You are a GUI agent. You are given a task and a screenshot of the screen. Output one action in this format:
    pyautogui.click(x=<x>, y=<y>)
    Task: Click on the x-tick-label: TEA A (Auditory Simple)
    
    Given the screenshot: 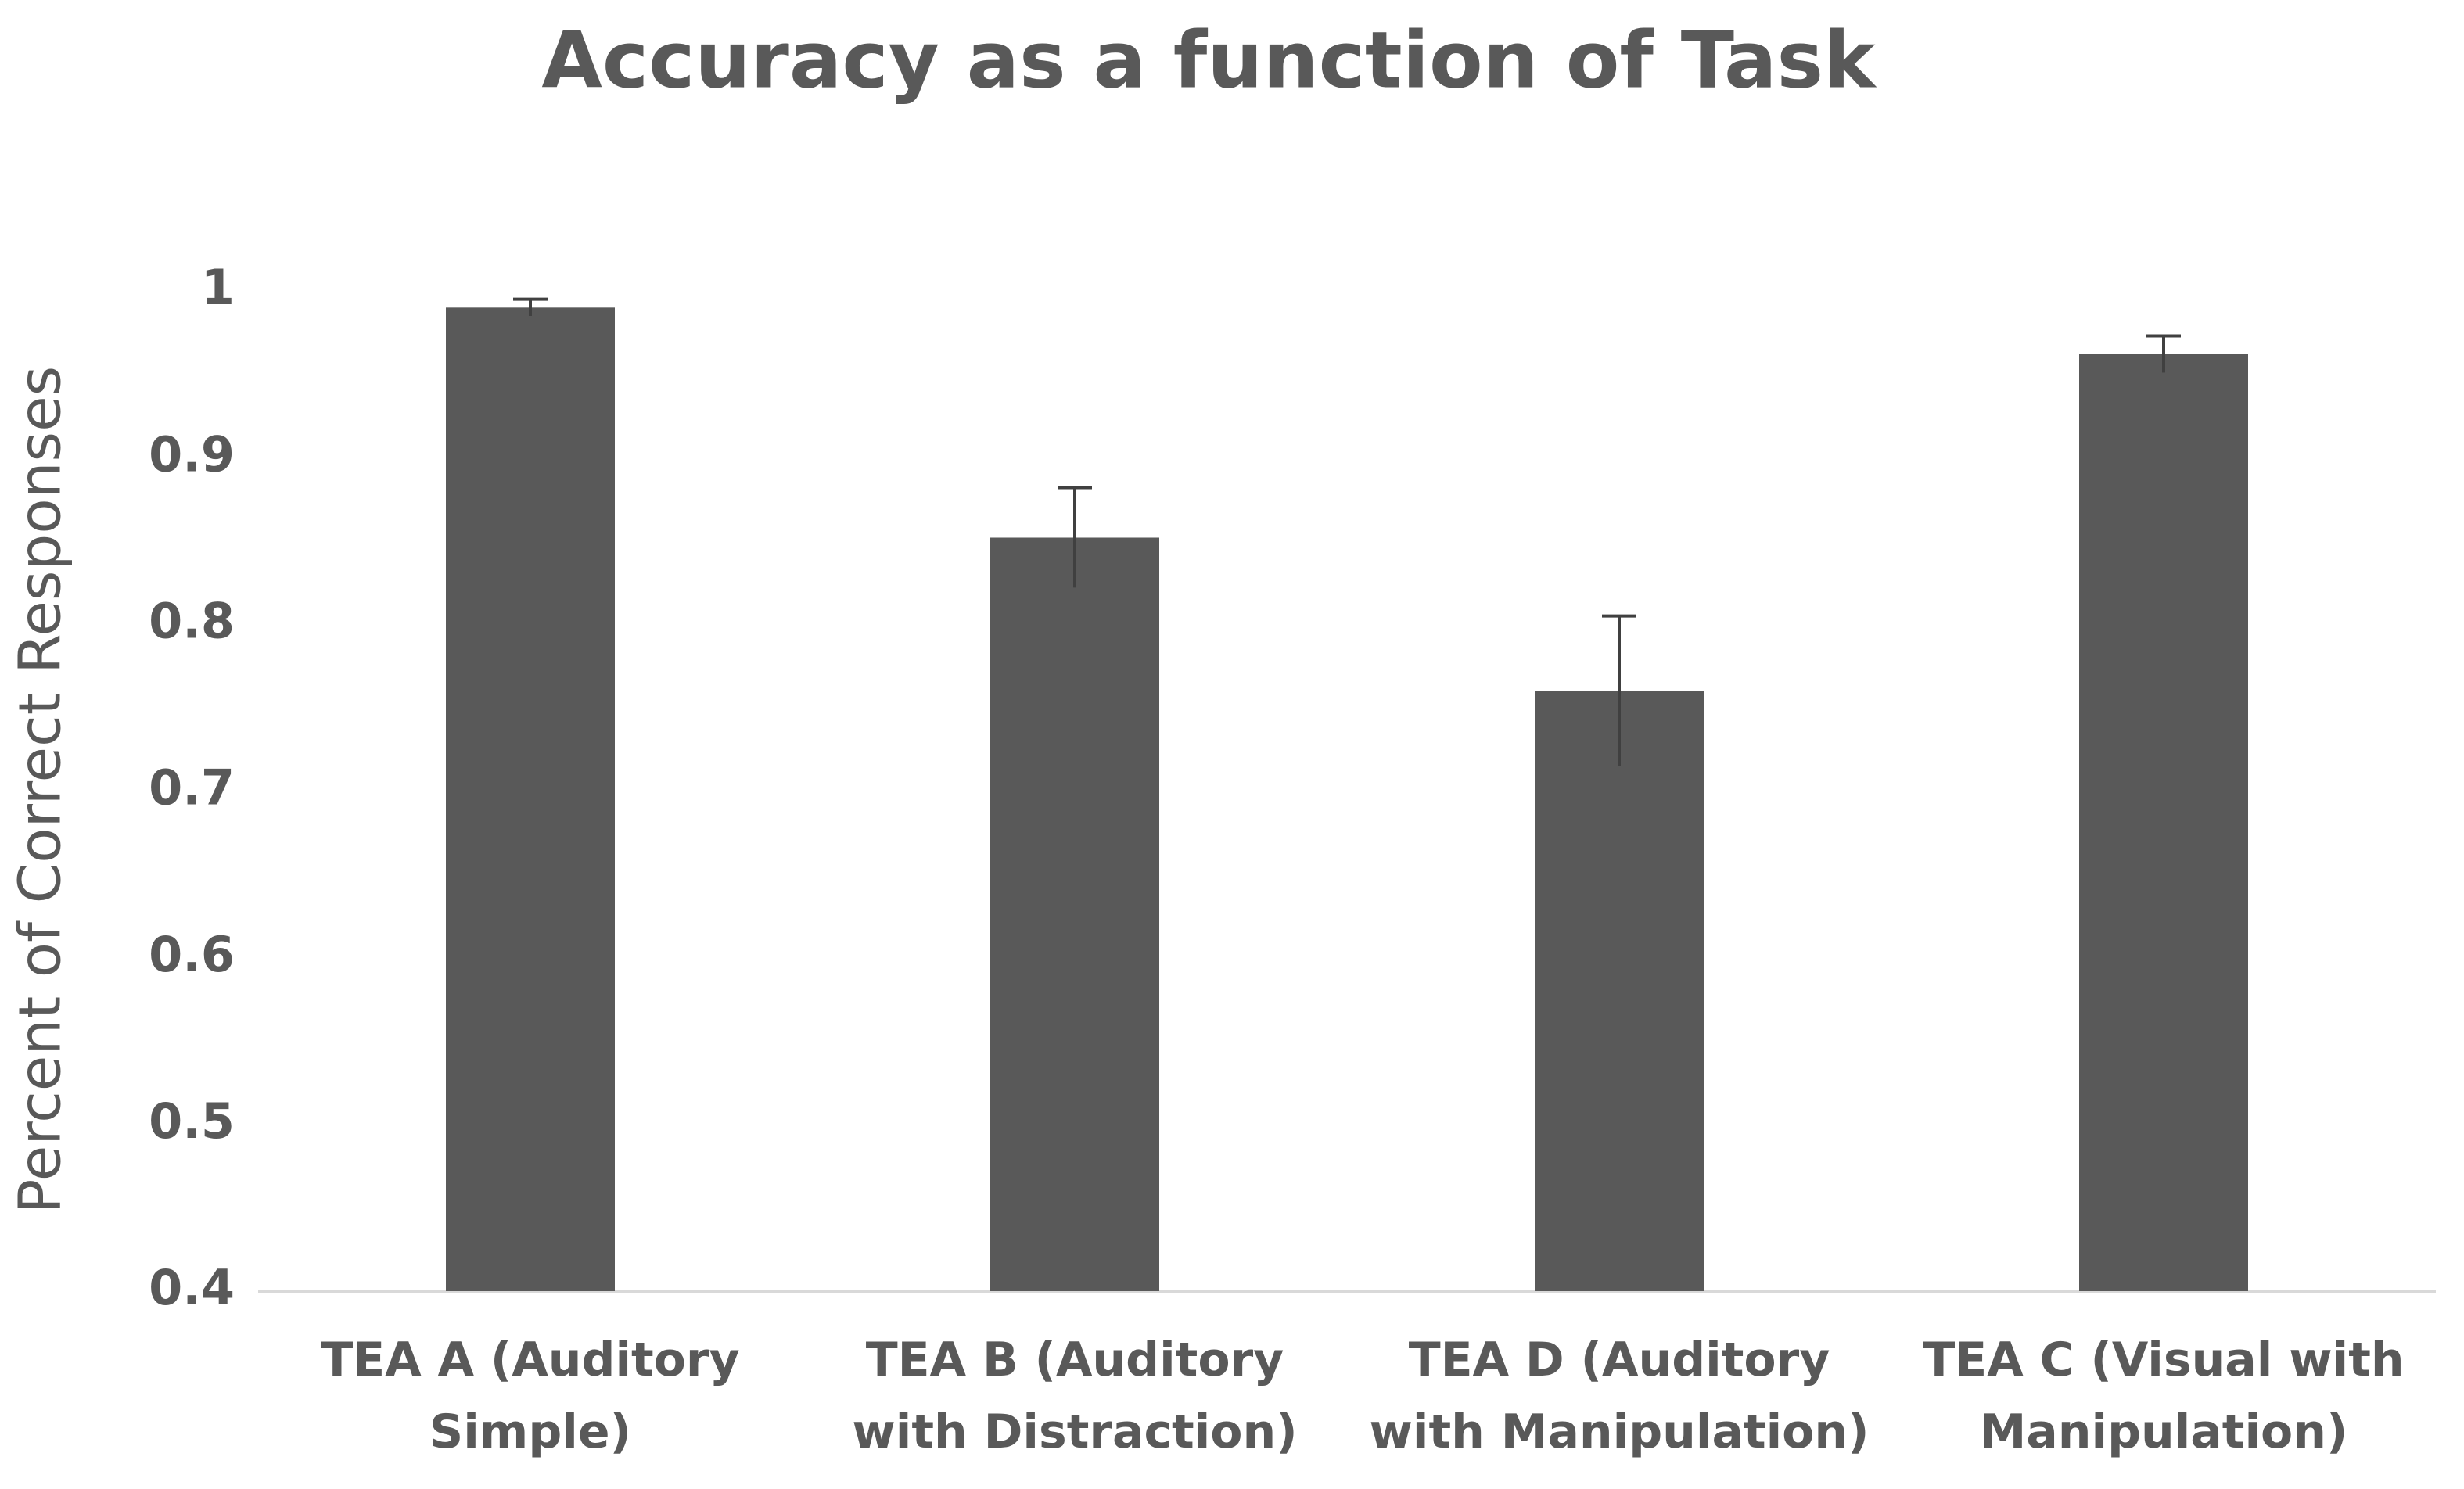 What is the action you would take?
    pyautogui.click(x=530, y=1396)
    